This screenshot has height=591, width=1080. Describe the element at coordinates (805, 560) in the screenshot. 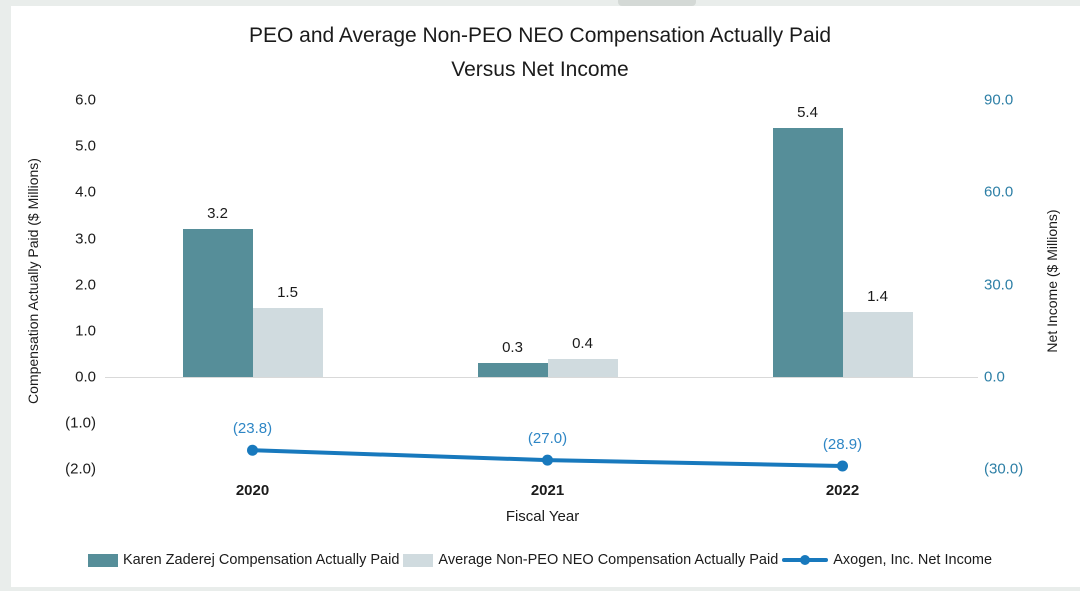

I see `legend-line-marker-icon` at that location.